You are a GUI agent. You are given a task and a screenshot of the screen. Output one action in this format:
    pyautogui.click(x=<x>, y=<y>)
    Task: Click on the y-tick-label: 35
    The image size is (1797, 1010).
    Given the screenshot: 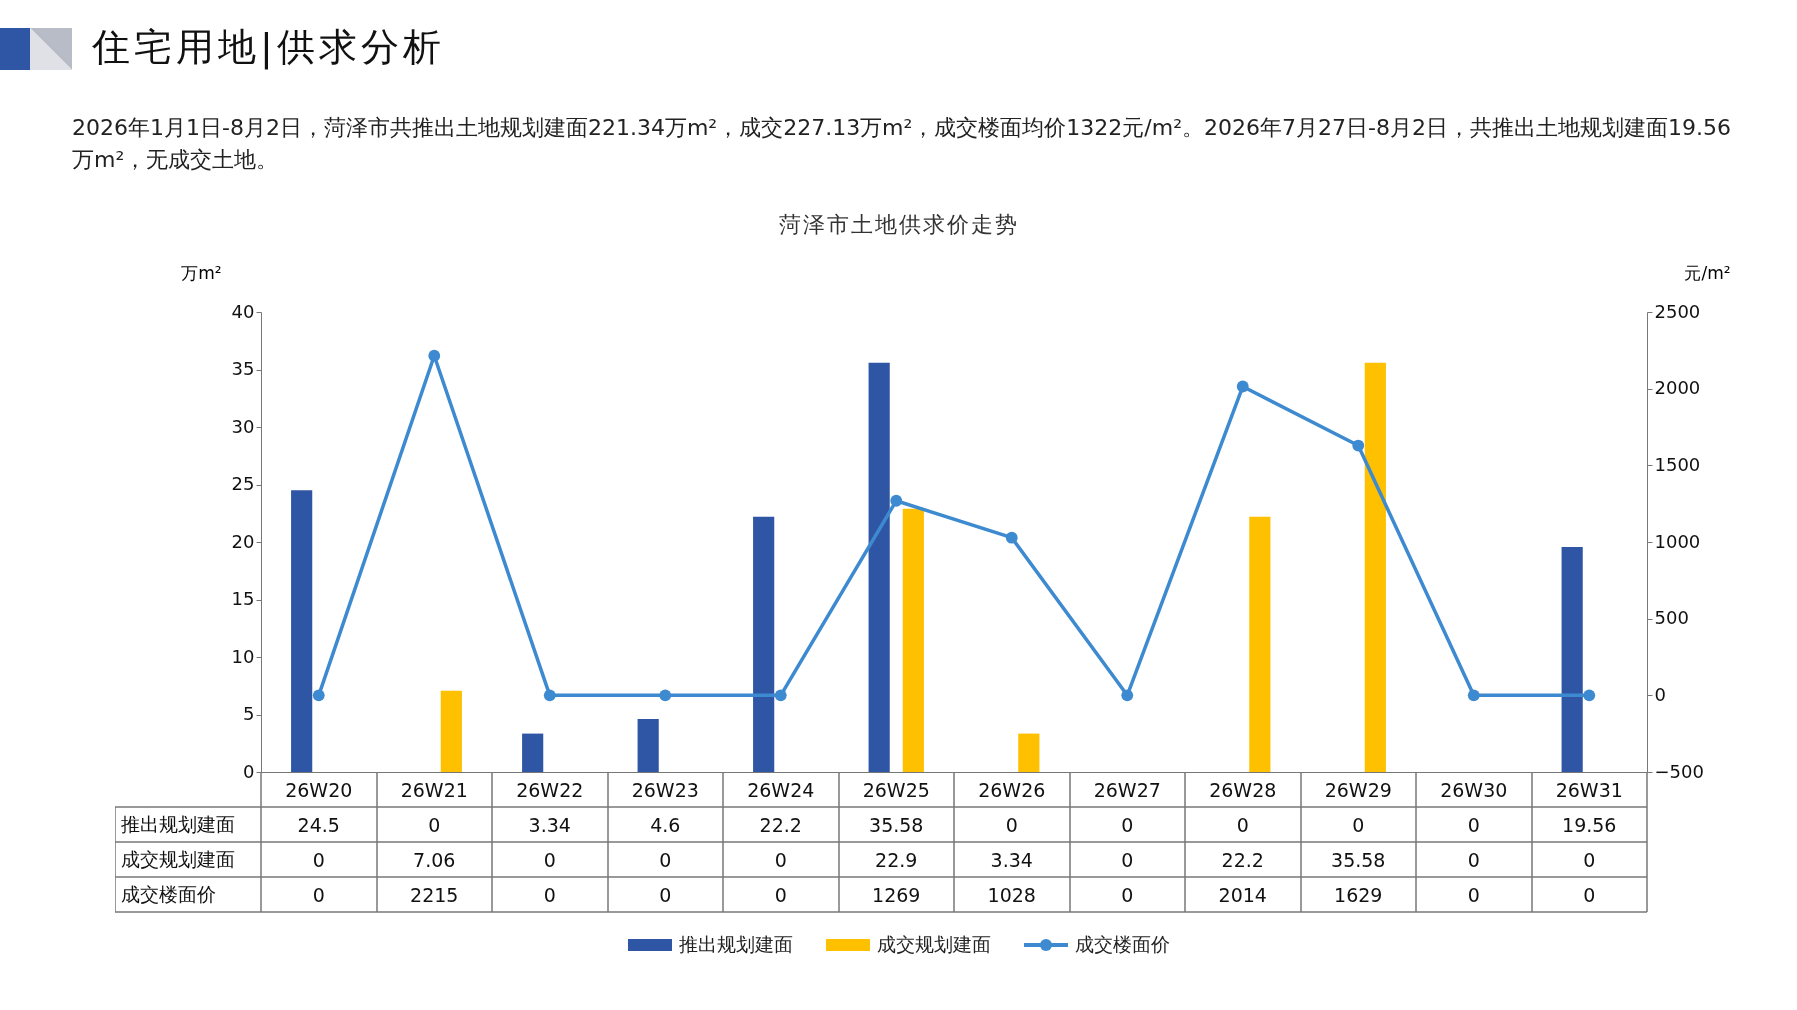 What is the action you would take?
    pyautogui.click(x=243, y=368)
    